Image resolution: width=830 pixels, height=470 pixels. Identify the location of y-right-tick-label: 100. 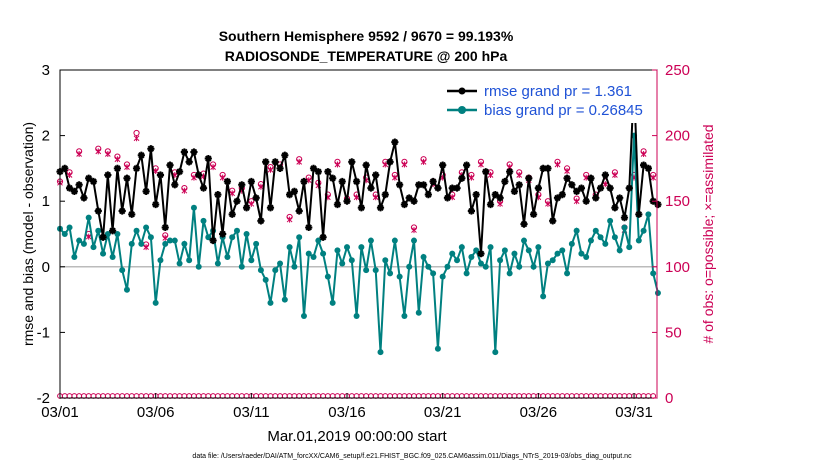
(677, 267).